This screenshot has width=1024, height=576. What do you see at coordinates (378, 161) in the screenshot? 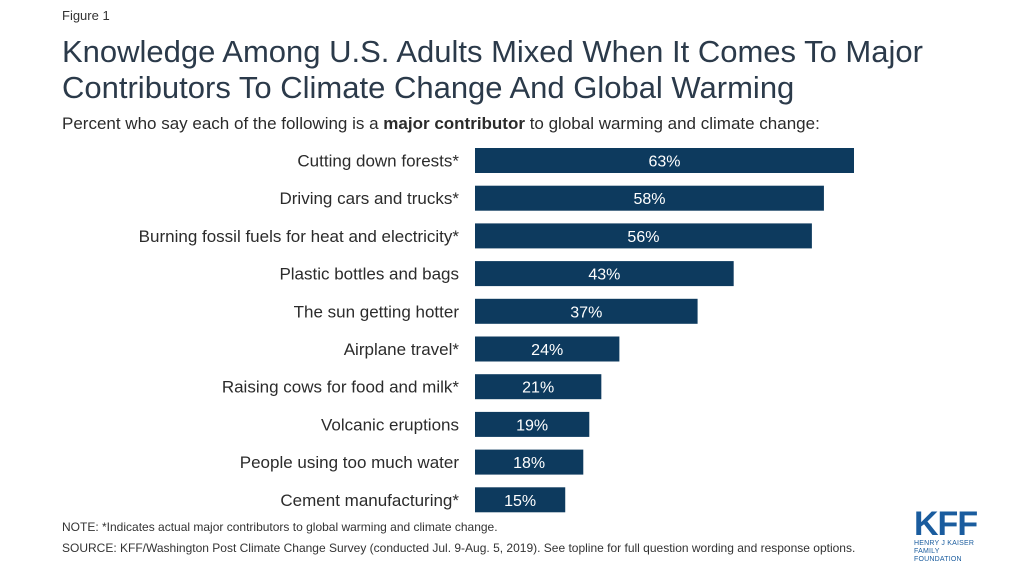
I see `category-label: Cutting down forests*` at bounding box center [378, 161].